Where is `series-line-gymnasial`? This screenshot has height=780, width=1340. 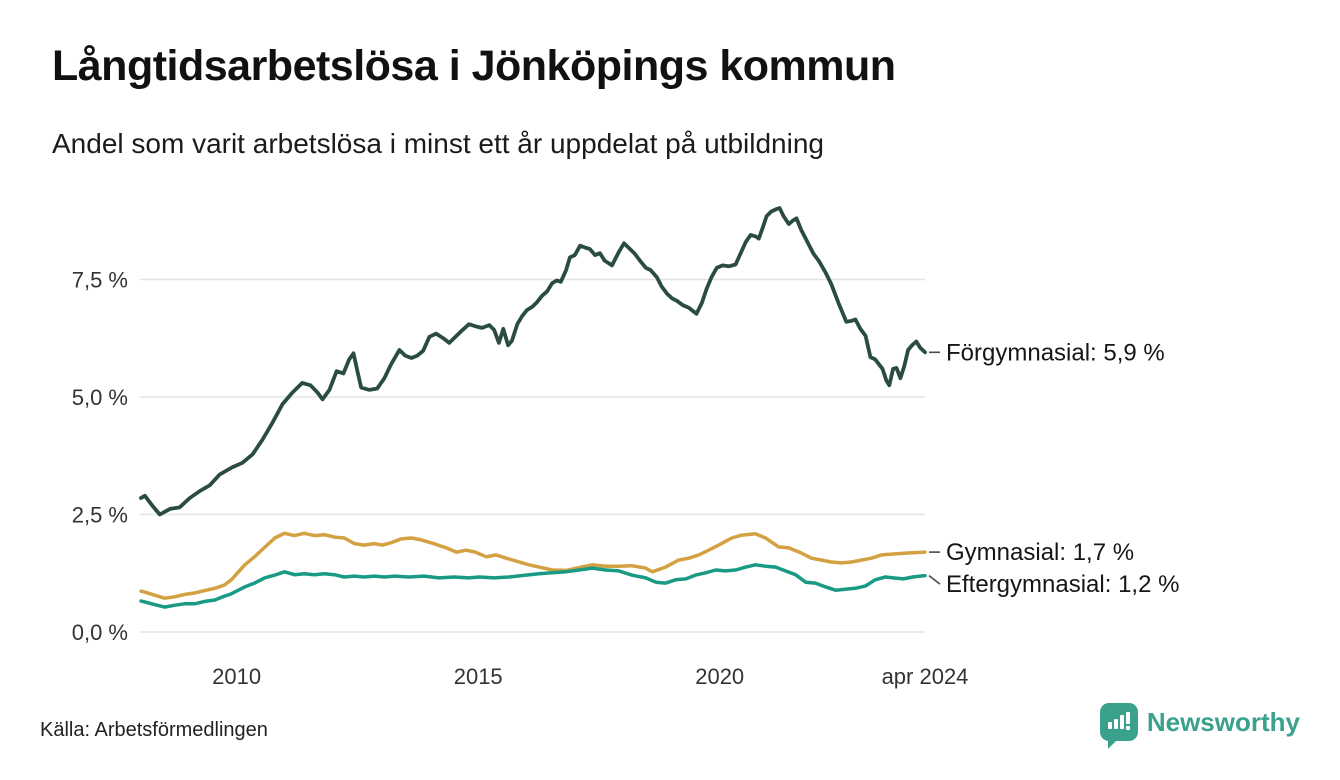 series-line-gymnasial is located at coordinates (533, 565).